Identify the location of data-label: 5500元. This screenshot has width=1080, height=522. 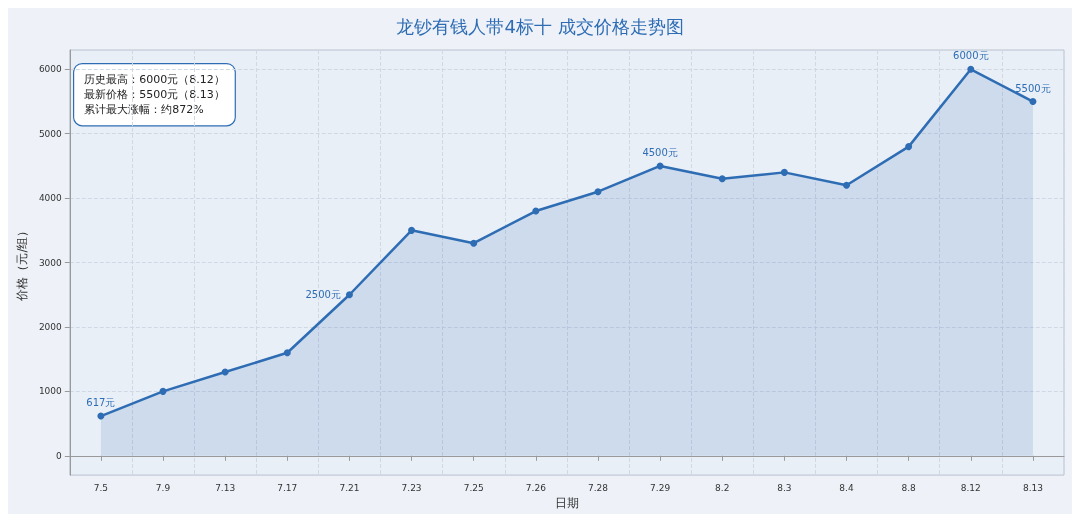
(1033, 88).